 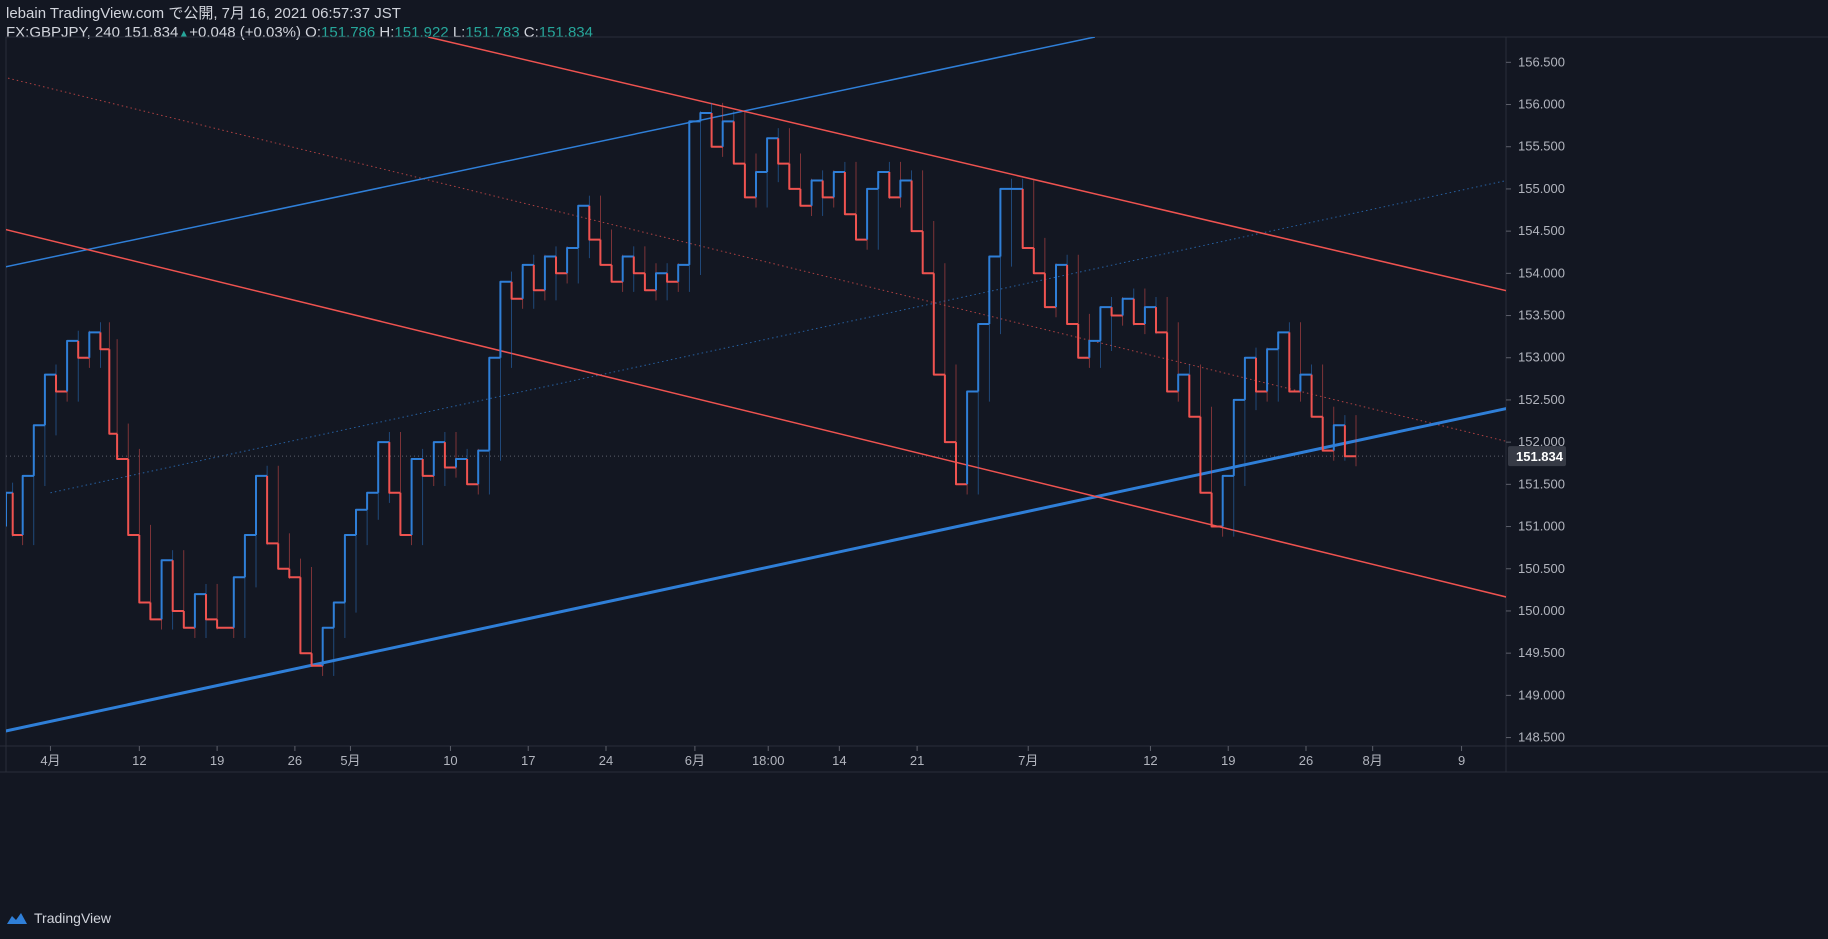 I want to click on price-tick-label: 149.000, so click(x=1541, y=694).